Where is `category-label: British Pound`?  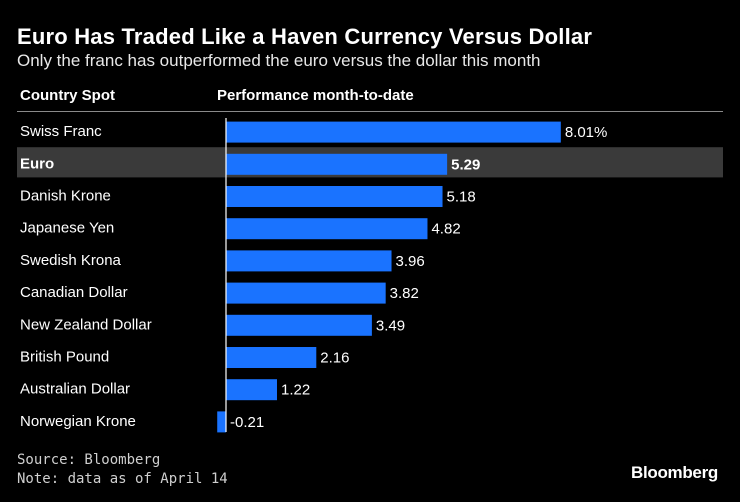 category-label: British Pound is located at coordinates (64, 356).